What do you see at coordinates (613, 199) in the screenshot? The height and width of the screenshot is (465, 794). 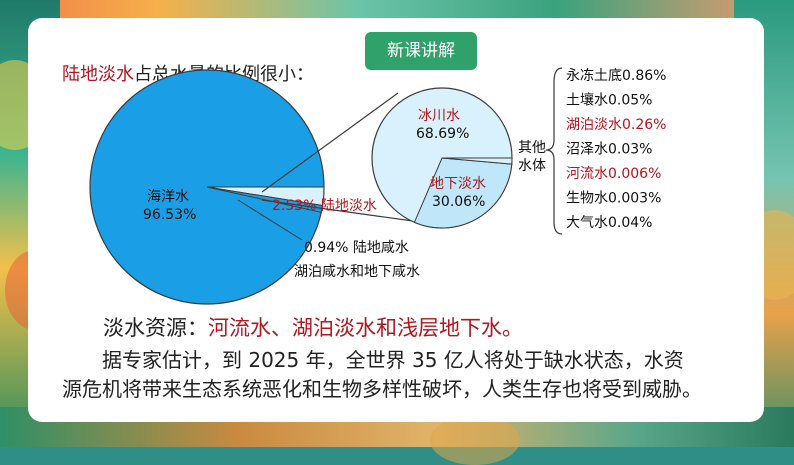 I see `other-water-item: 生物水0.003%` at bounding box center [613, 199].